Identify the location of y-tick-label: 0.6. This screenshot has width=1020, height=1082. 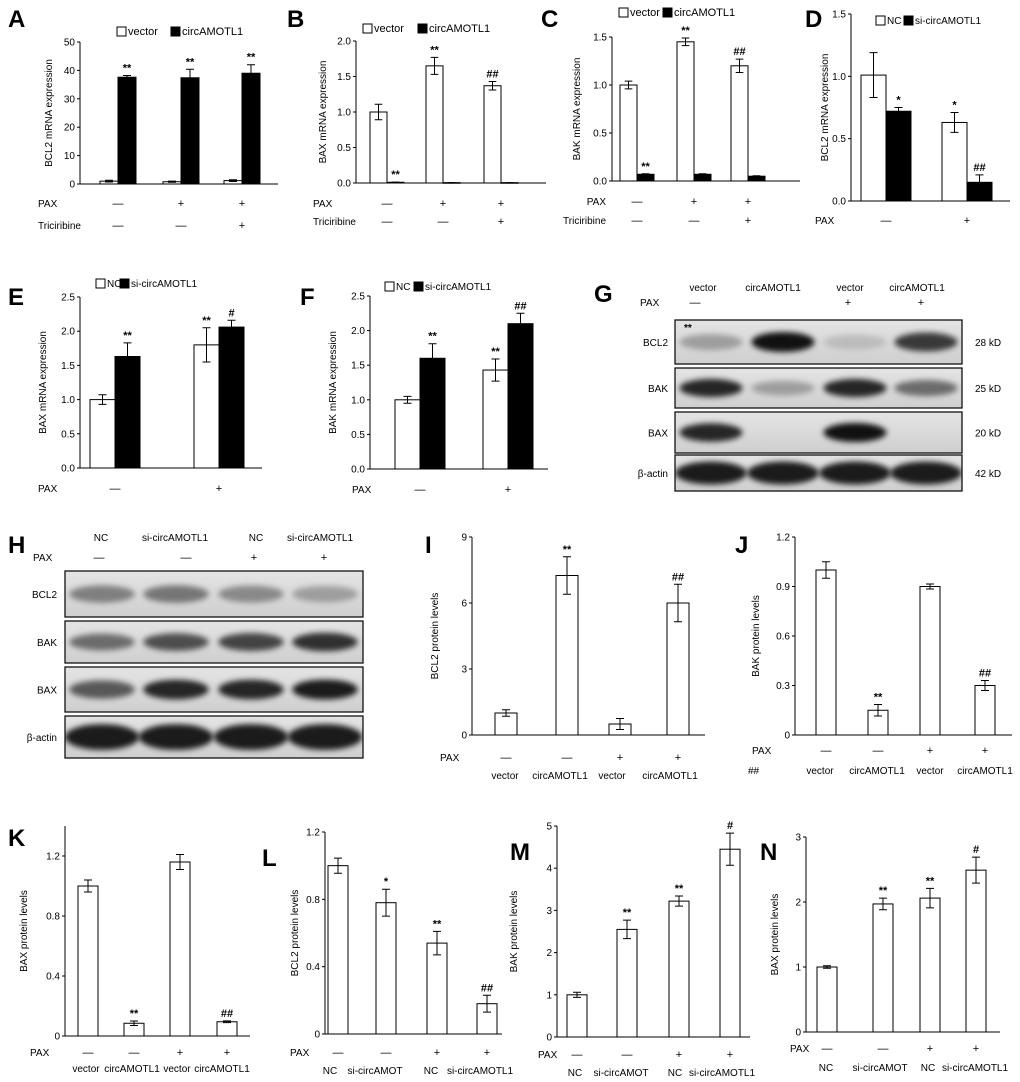
(783, 637).